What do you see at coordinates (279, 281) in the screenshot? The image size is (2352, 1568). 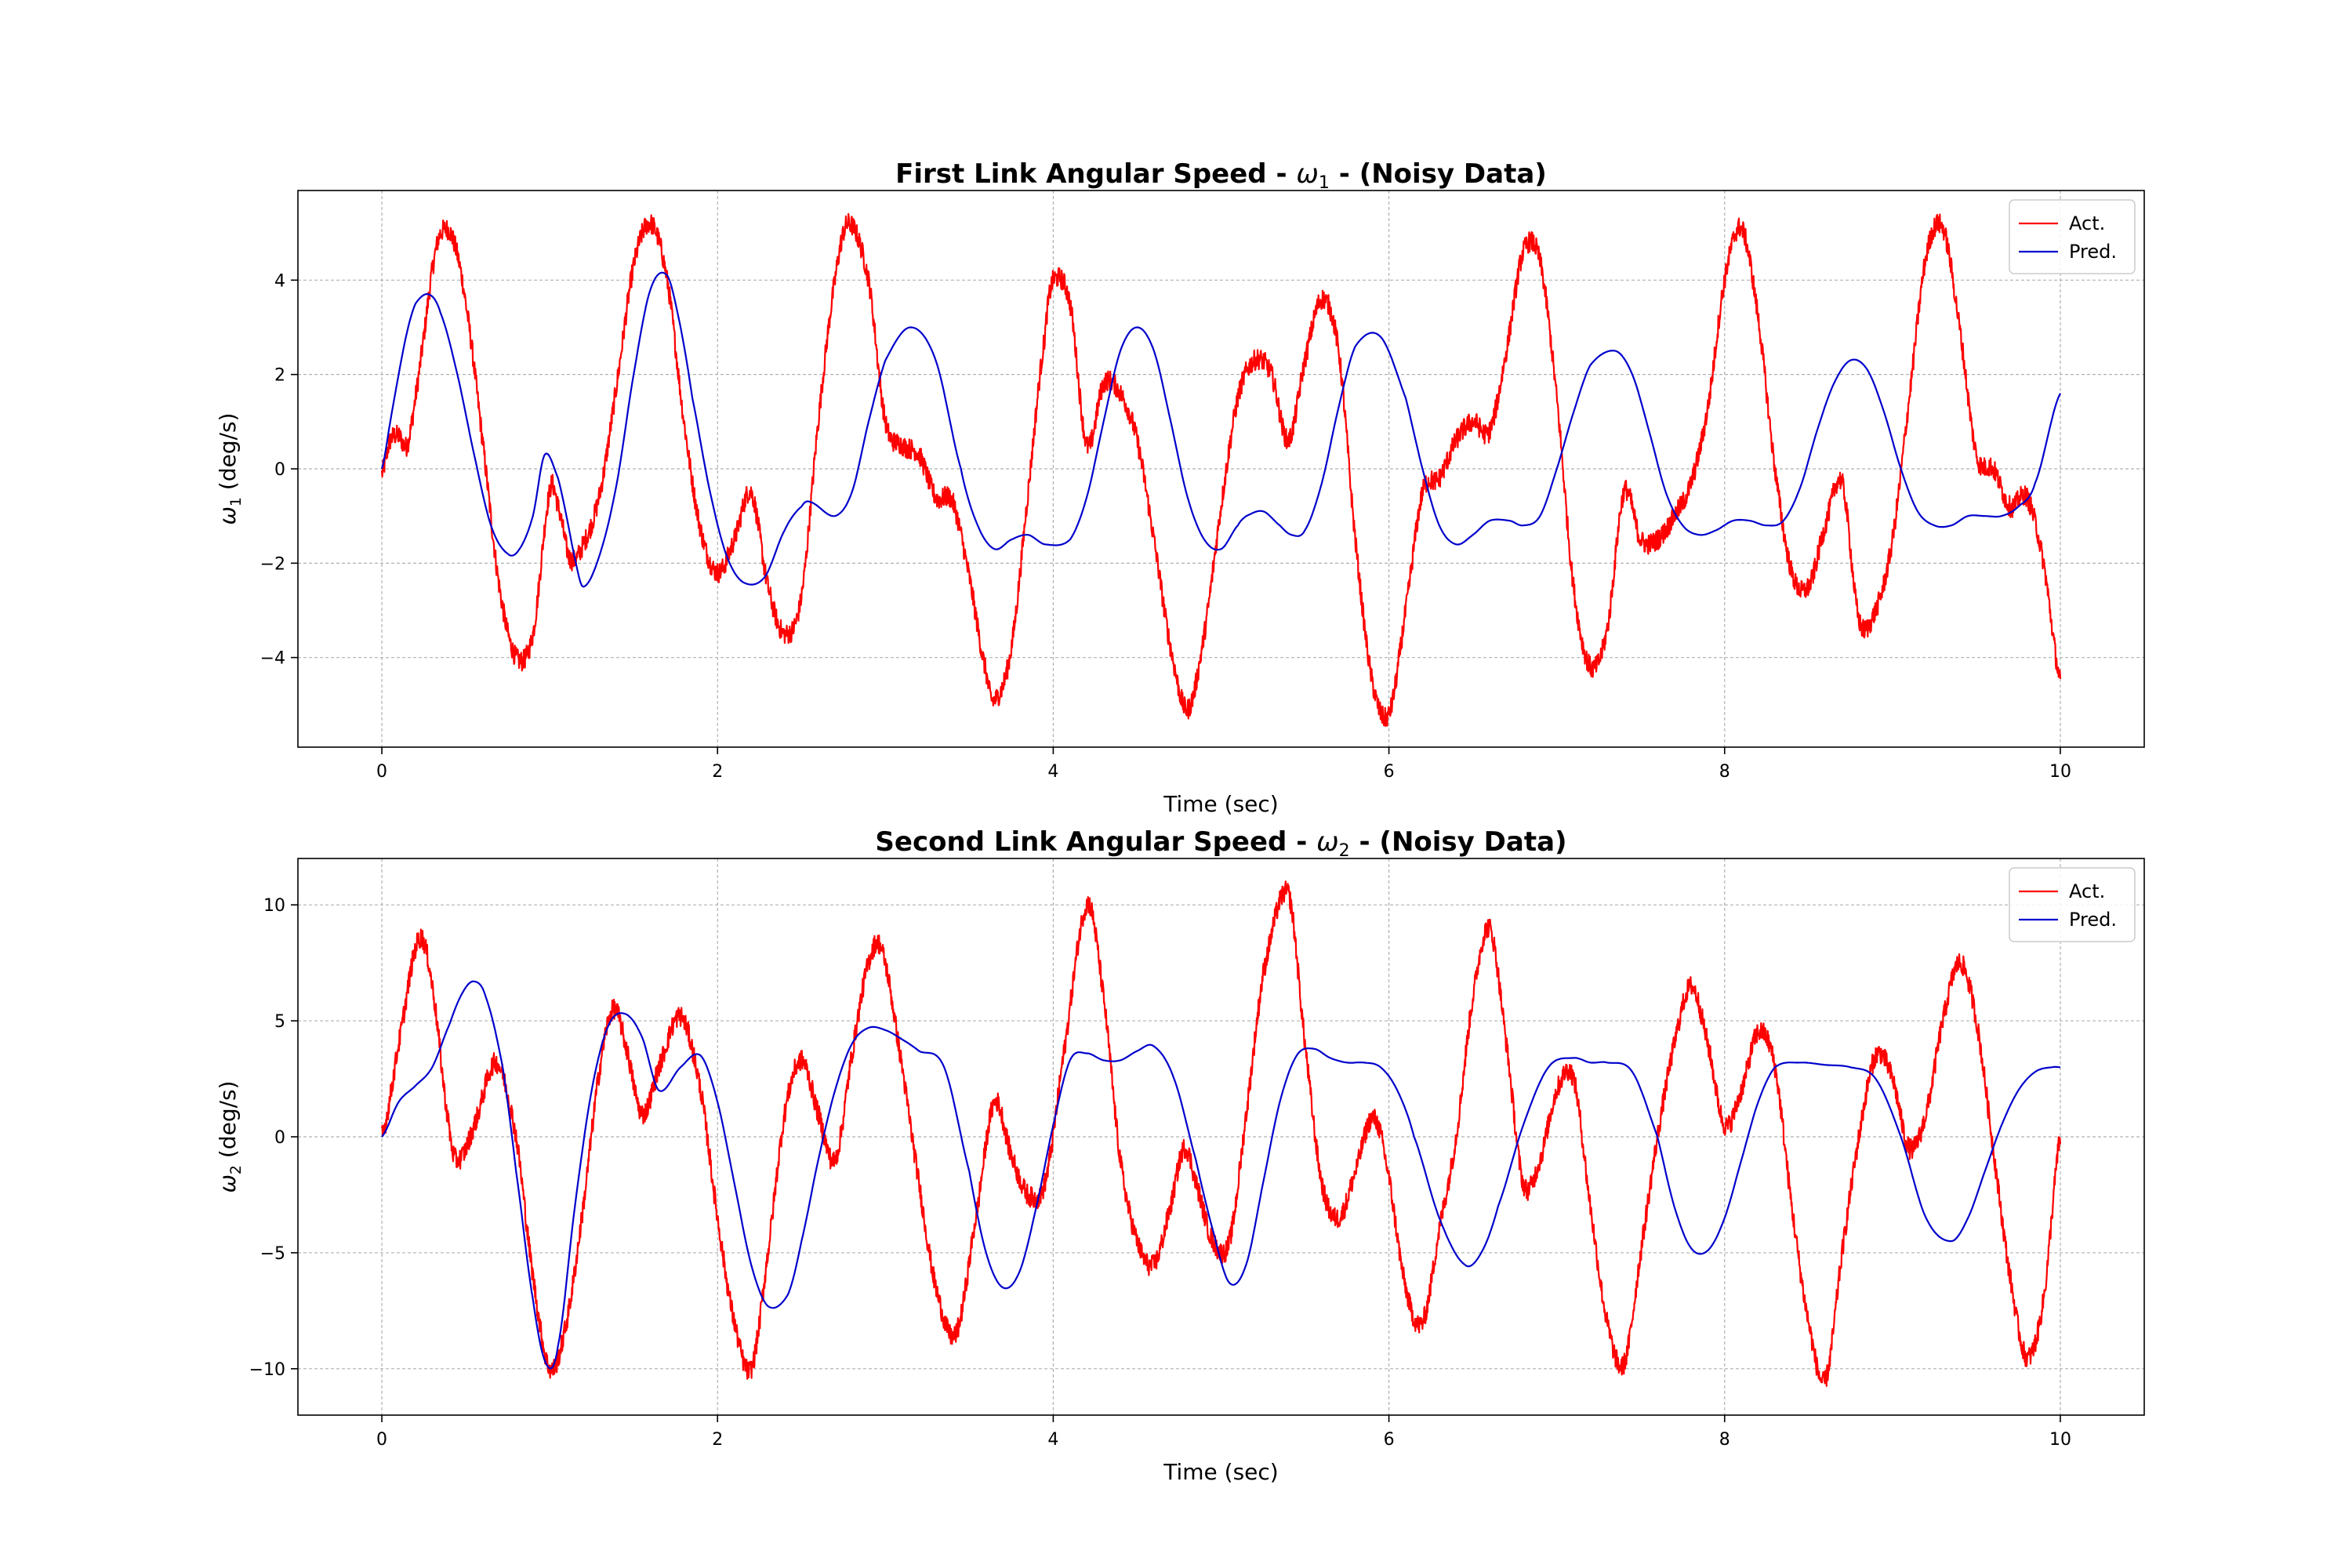 I see `y-tick-label: 4` at bounding box center [279, 281].